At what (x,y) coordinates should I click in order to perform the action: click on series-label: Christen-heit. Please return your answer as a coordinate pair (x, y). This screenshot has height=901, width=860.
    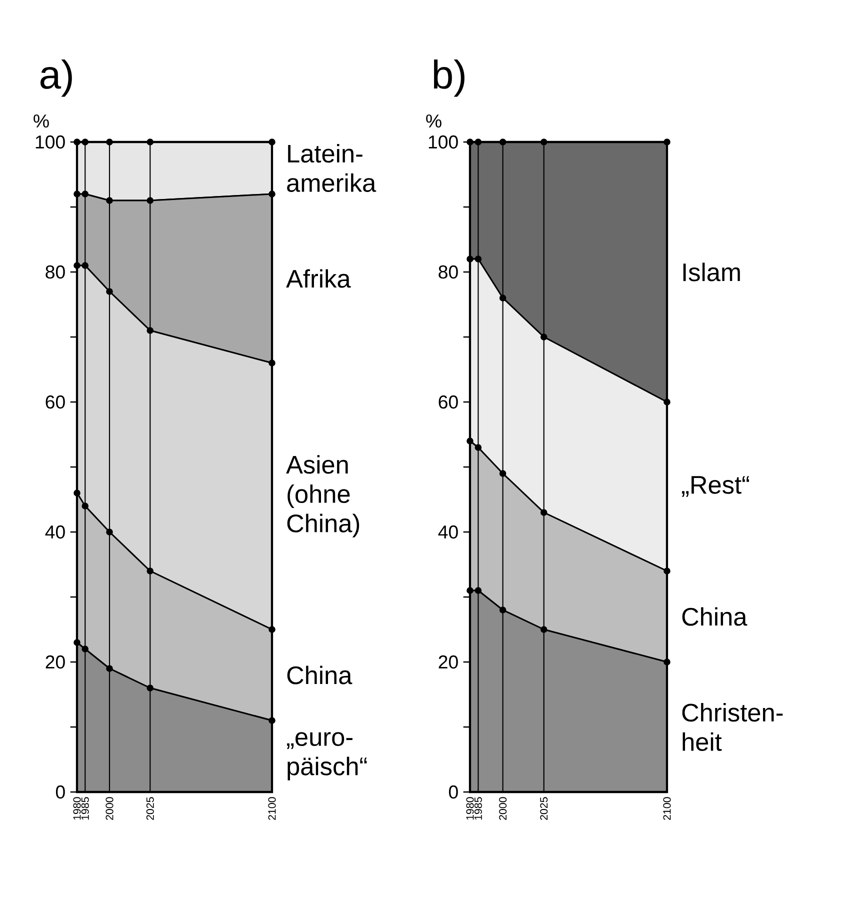
    Looking at the image, I should click on (732, 727).